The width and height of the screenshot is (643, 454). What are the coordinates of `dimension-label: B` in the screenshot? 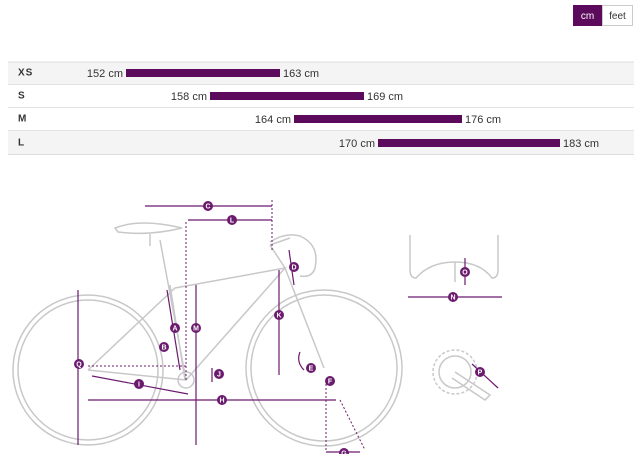 It's located at (163, 347).